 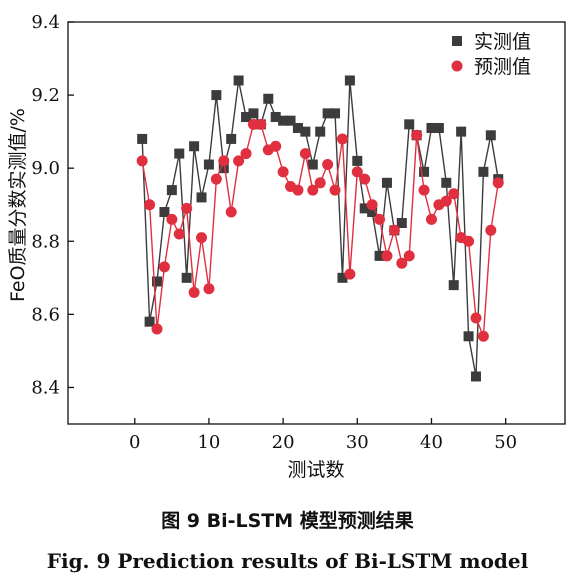 I want to click on x-tick-label: 20, so click(x=283, y=442).